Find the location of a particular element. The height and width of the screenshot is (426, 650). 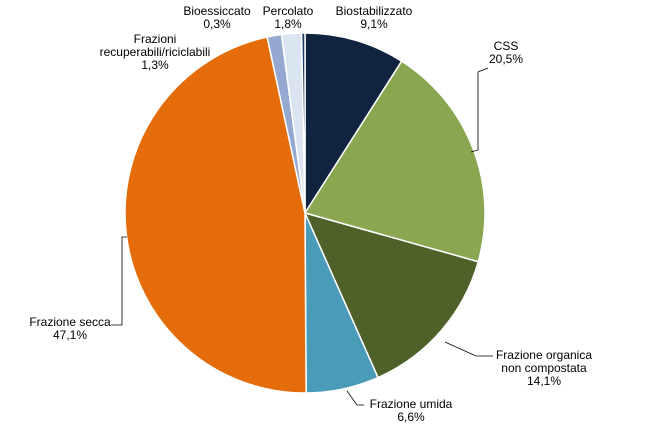

slice-name: non compostata is located at coordinates (544, 368).